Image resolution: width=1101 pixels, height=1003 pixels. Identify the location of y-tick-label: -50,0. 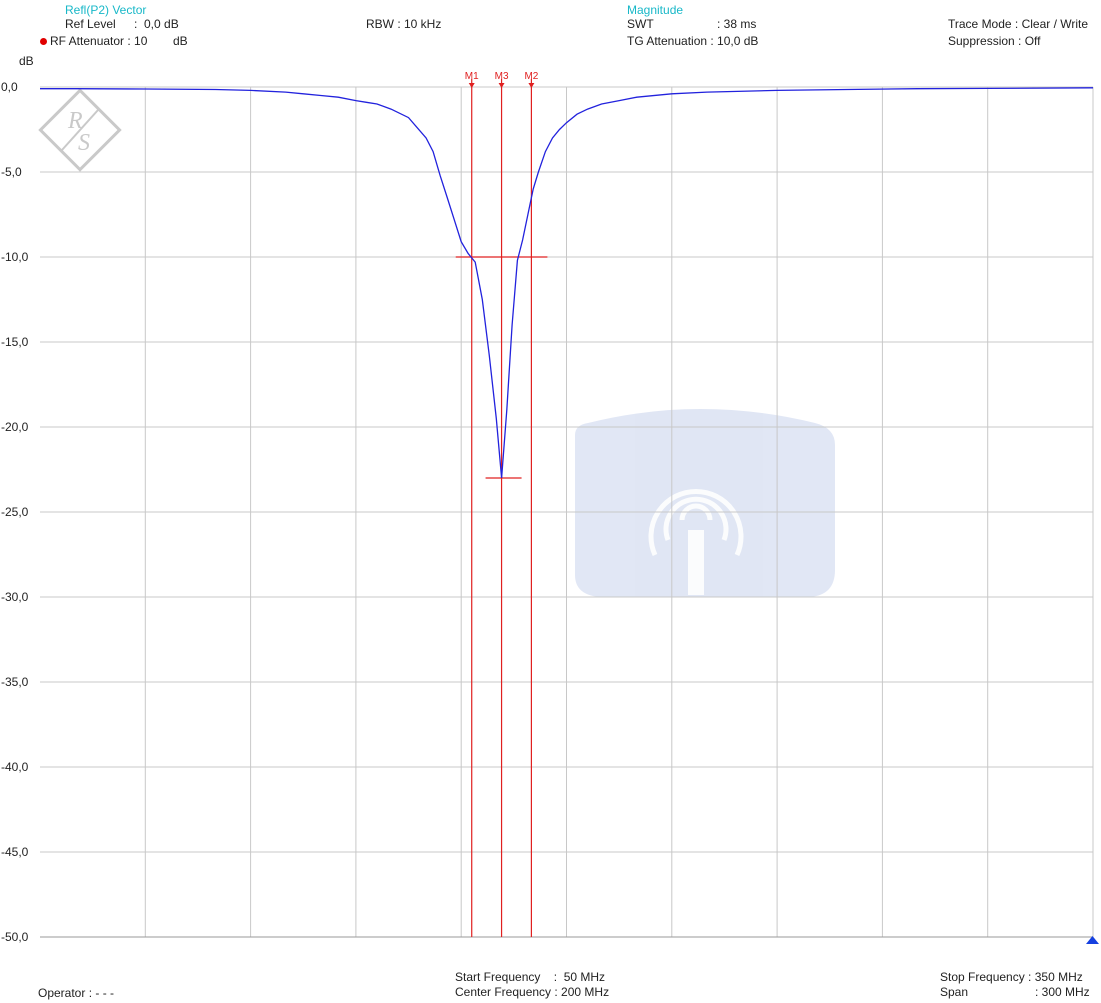
(15, 937).